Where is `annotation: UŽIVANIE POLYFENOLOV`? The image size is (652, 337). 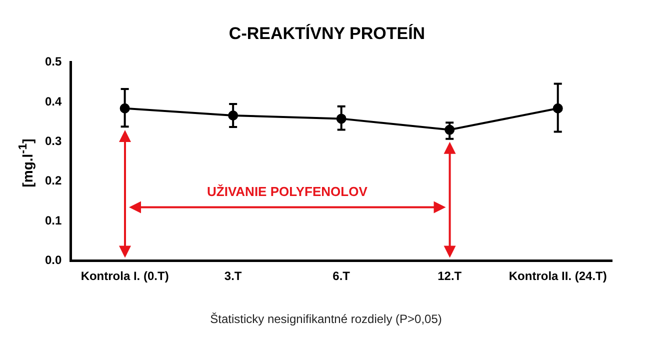 annotation: UŽIVANIE POLYFENOLOV is located at coordinates (287, 192).